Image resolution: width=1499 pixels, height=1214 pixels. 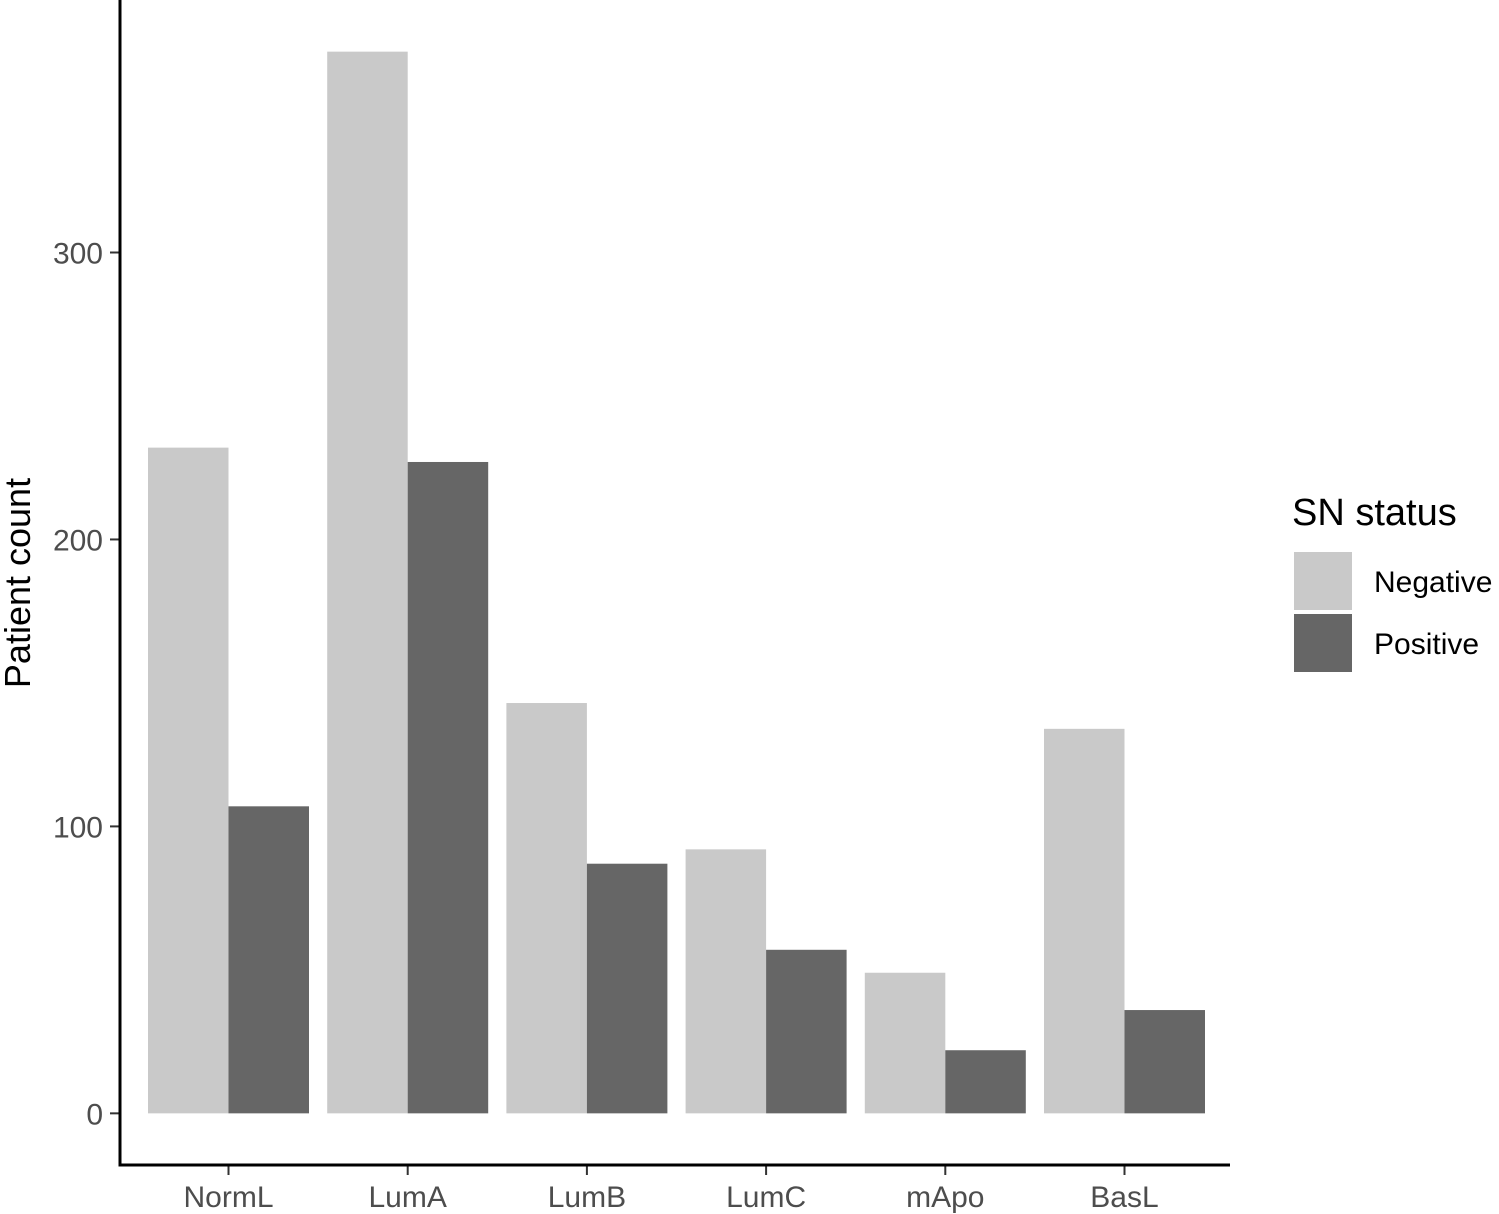 What do you see at coordinates (627, 988) in the screenshot?
I see `bar-lumb-positive` at bounding box center [627, 988].